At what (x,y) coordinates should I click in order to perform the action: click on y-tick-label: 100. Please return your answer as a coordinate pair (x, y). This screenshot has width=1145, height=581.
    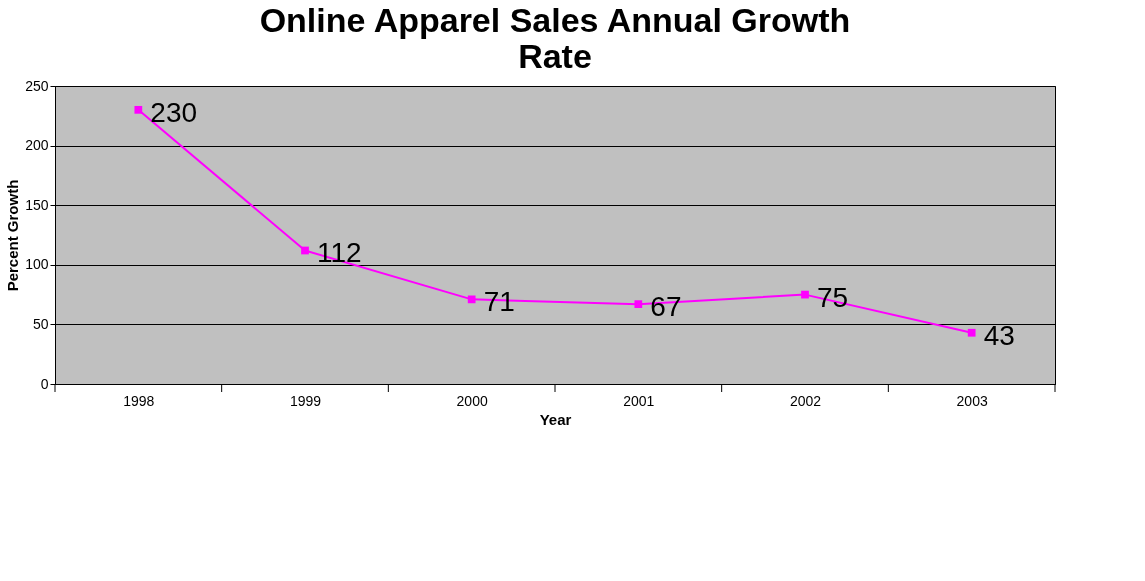
    Looking at the image, I should click on (37, 264).